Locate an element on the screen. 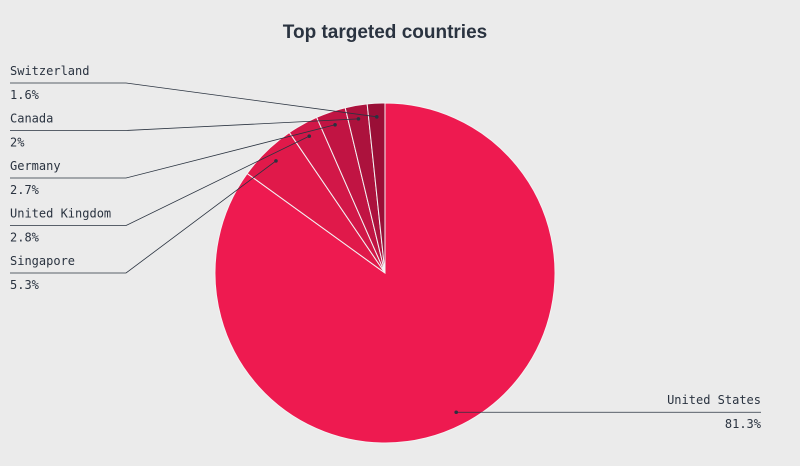  pie-slice is located at coordinates (376, 188).